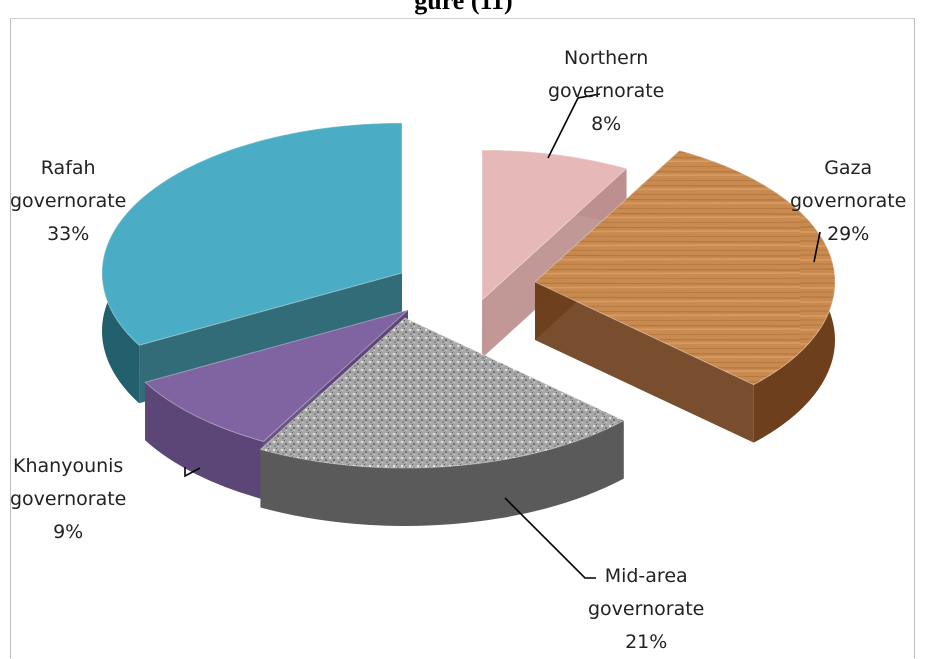 Image resolution: width=927 pixels, height=659 pixels. I want to click on label-name-line: Khanyounis, so click(68, 466).